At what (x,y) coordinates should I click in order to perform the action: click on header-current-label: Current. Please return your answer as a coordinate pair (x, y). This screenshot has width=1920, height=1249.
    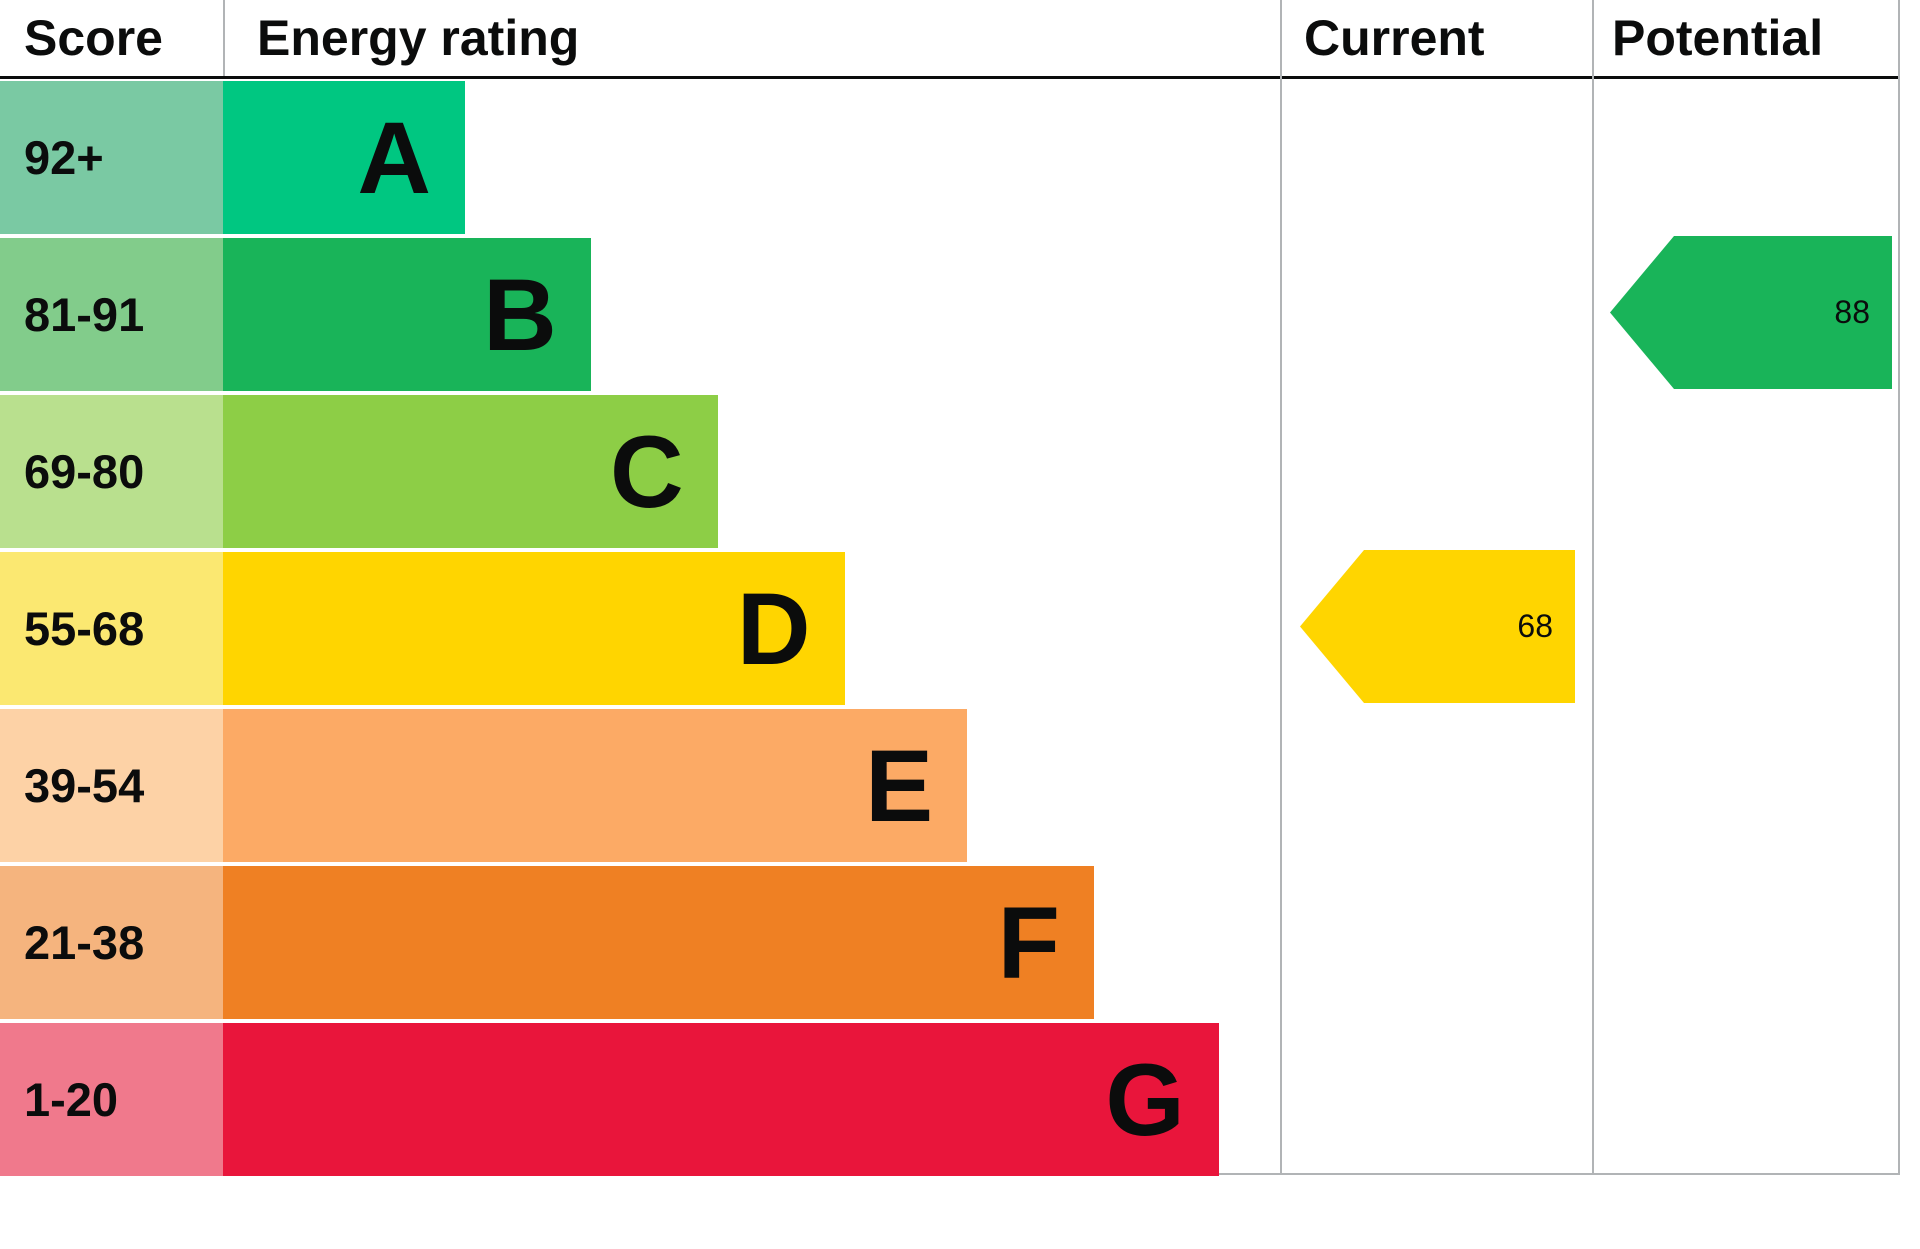
    Looking at the image, I should click on (1394, 38).